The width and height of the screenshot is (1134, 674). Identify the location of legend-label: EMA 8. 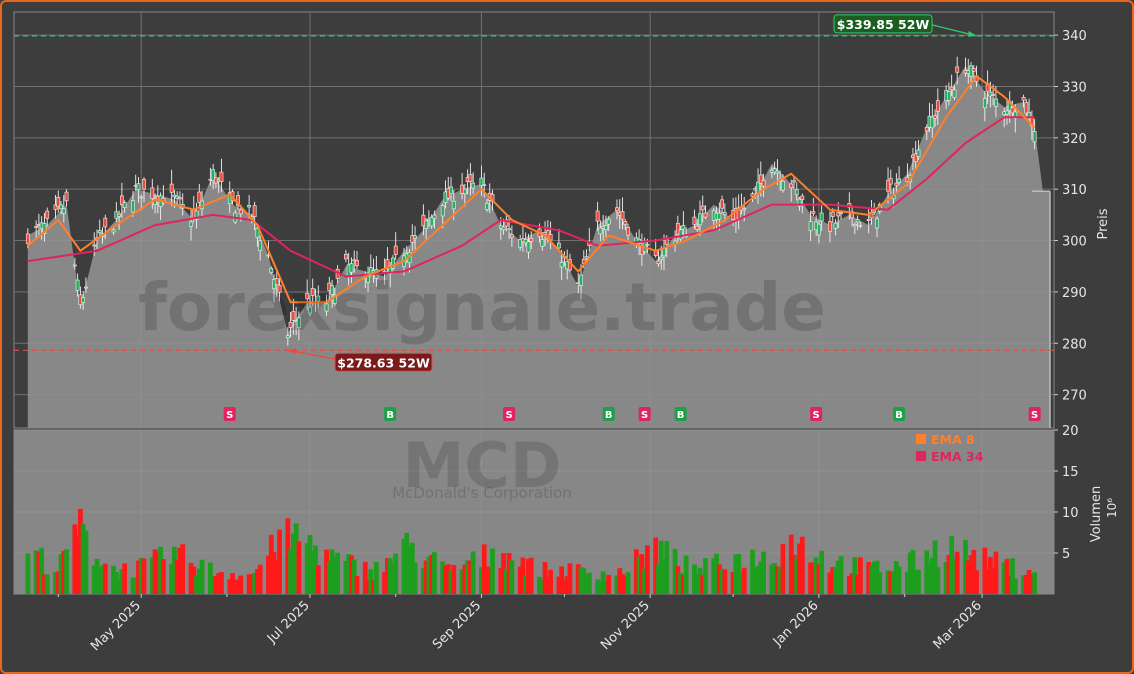
(953, 439).